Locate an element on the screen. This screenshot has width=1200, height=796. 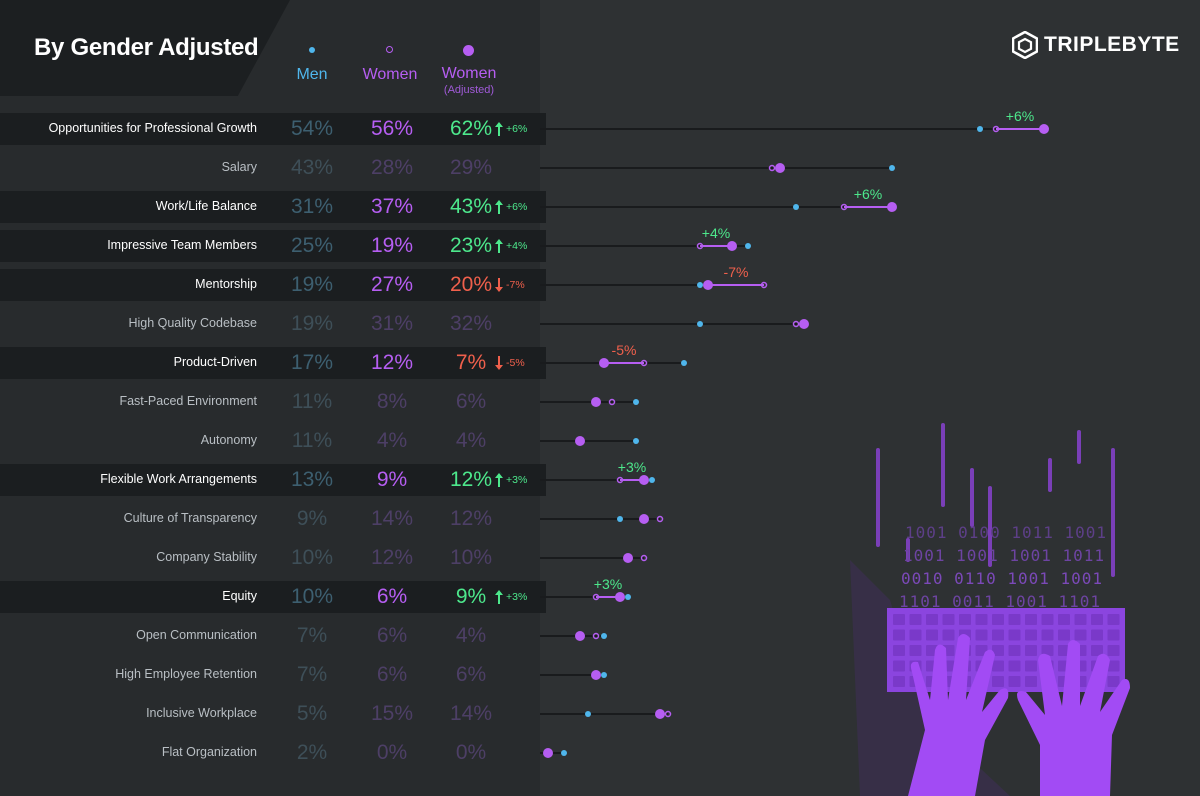
men-value: 11% is located at coordinates (312, 401).